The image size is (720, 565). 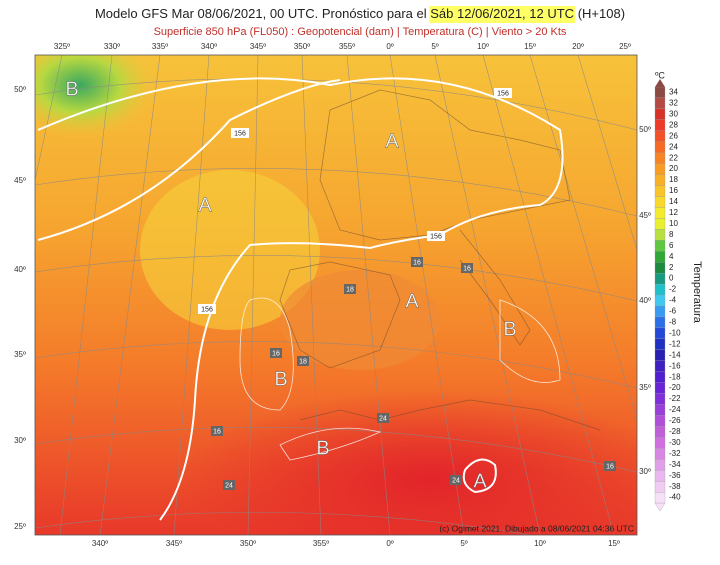 I want to click on colorbar-tick-label: -4, so click(x=673, y=300).